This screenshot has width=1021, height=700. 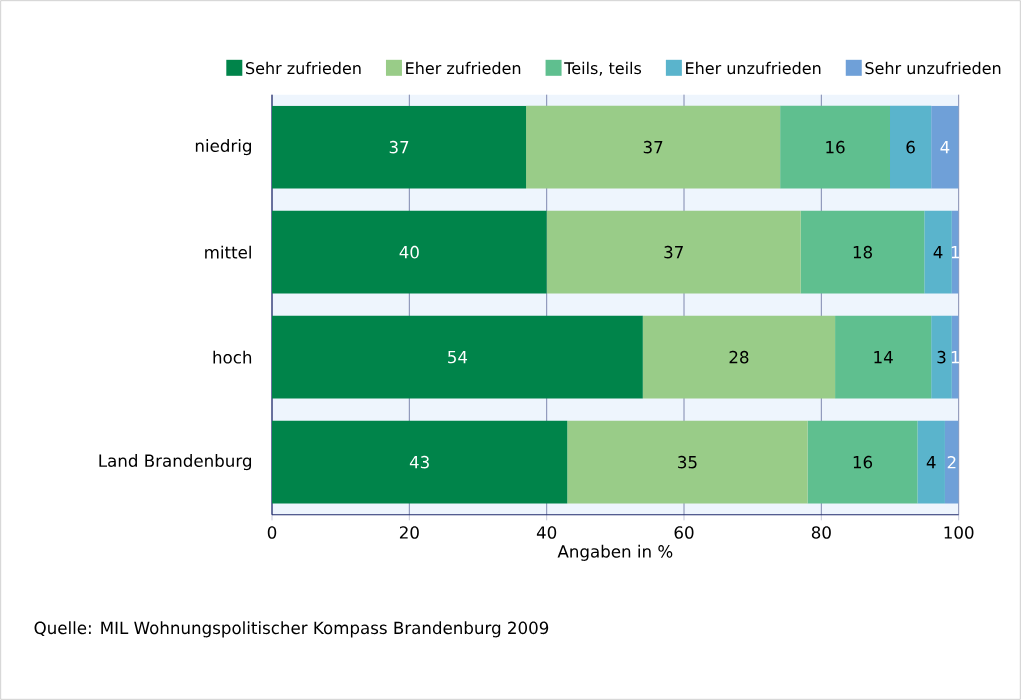 What do you see at coordinates (684, 532) in the screenshot?
I see `x-tick-label: 60` at bounding box center [684, 532].